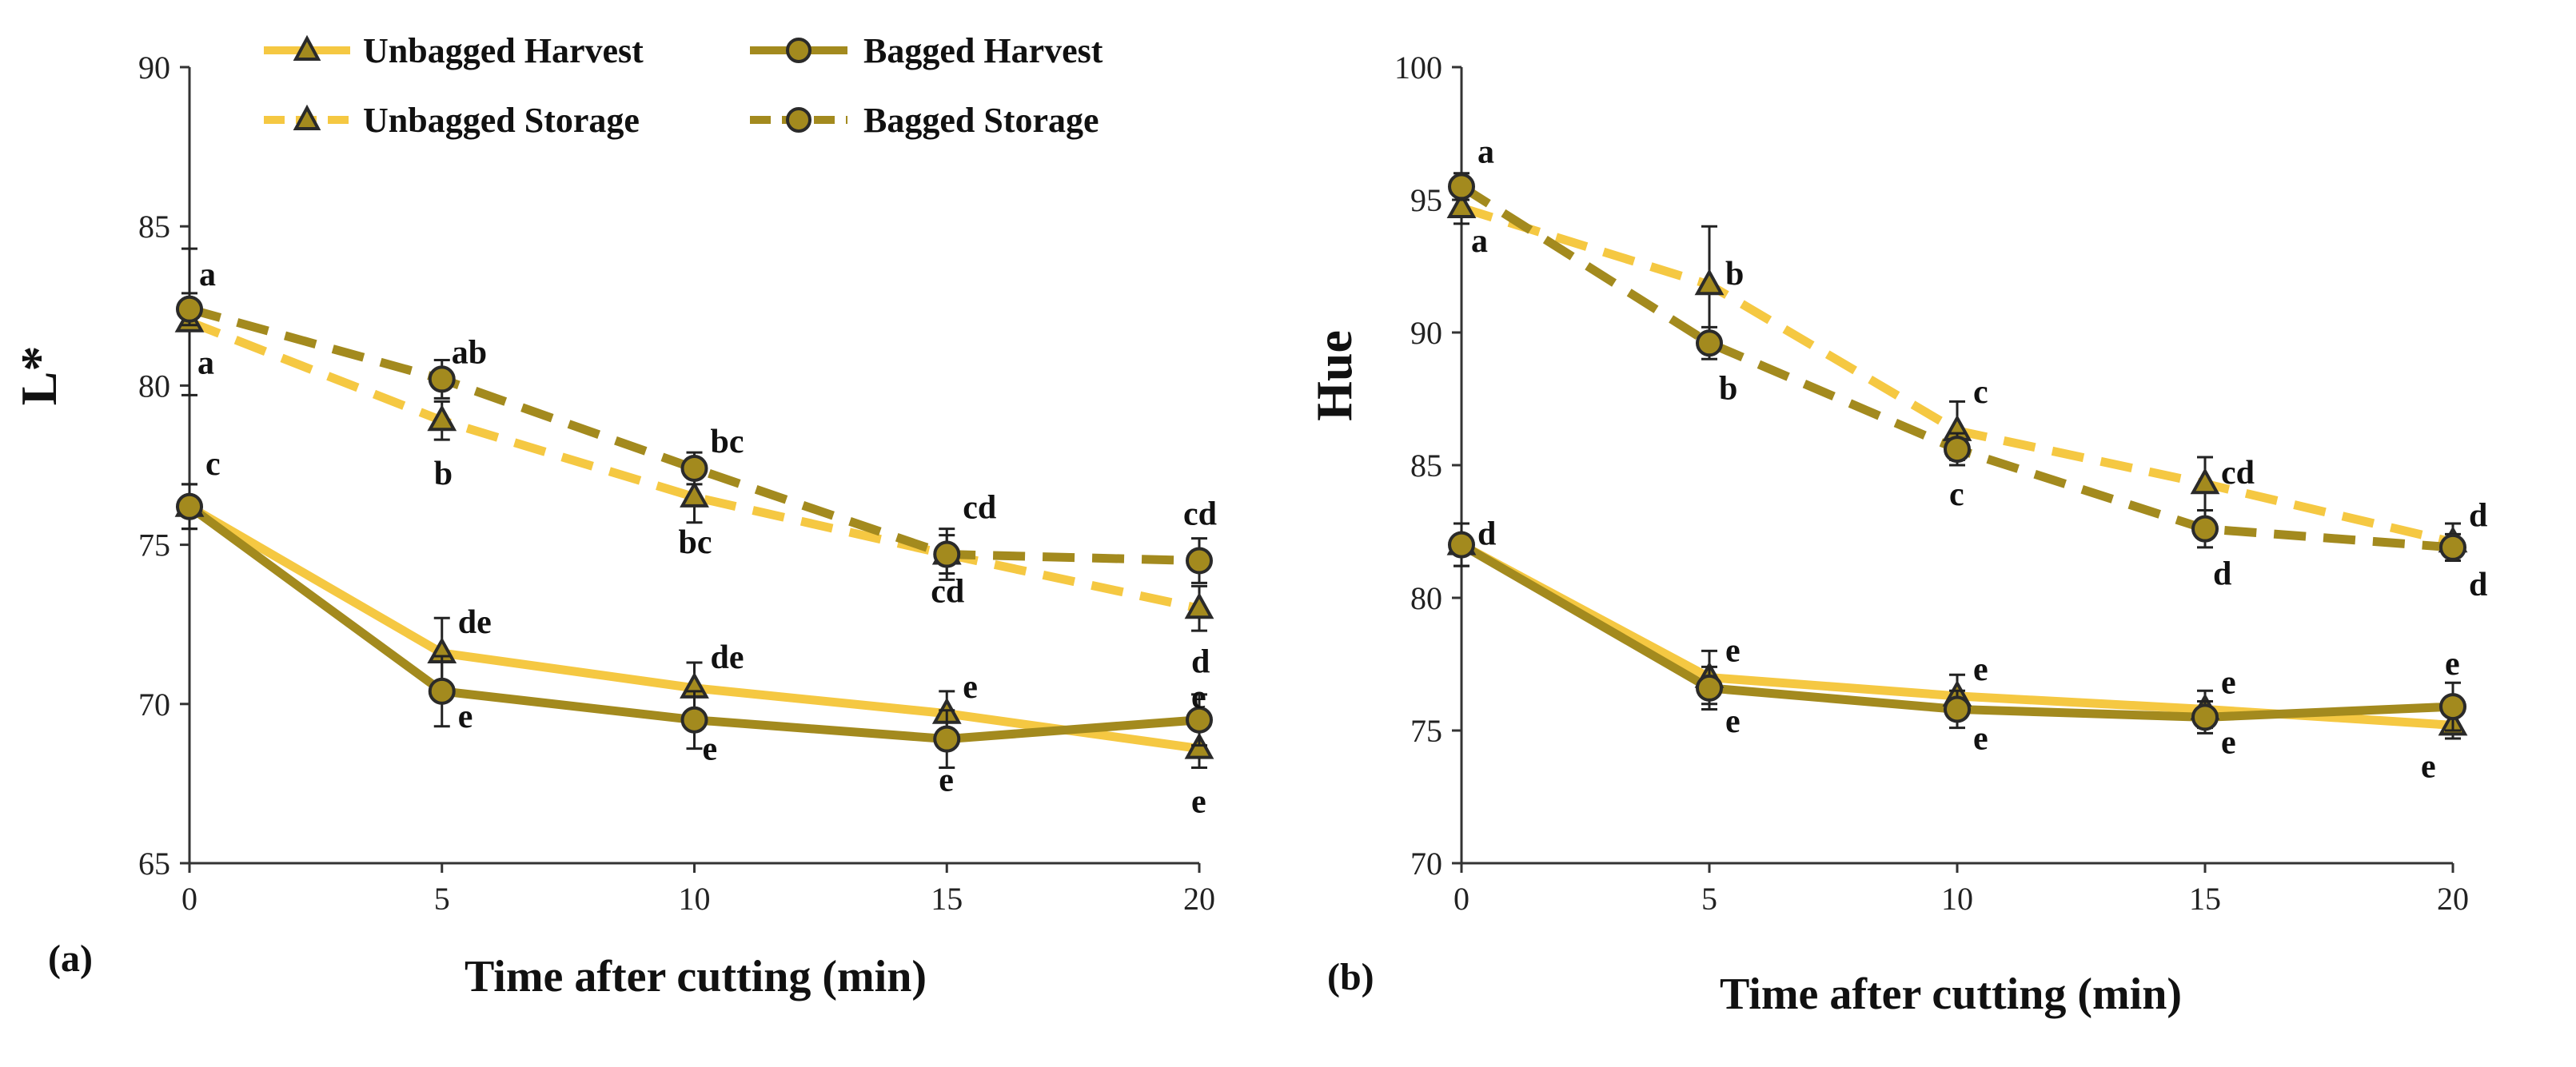 The image size is (2576, 1067). Describe the element at coordinates (1426, 200) in the screenshot. I see `y-tick-label: 95` at that location.